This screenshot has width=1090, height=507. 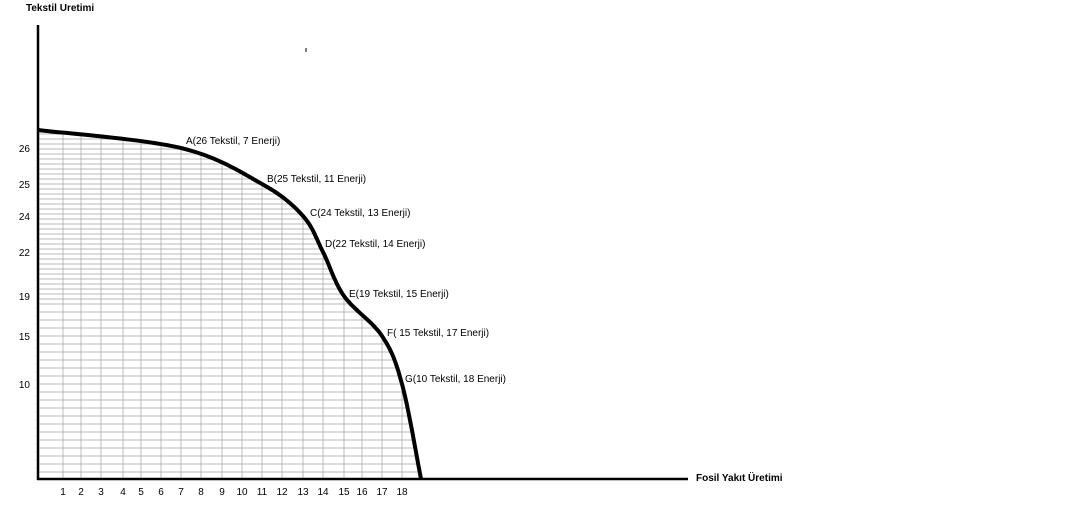 What do you see at coordinates (362, 492) in the screenshot?
I see `x-tick-label: 16` at bounding box center [362, 492].